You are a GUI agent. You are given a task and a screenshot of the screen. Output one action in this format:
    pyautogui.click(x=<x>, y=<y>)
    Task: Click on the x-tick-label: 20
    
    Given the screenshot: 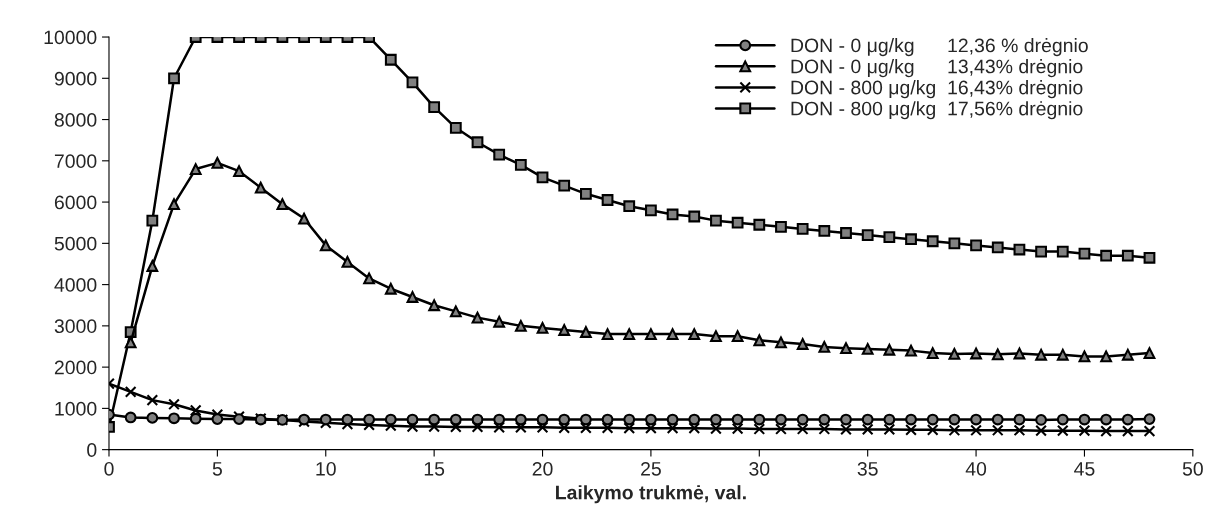 What is the action you would take?
    pyautogui.click(x=542, y=468)
    